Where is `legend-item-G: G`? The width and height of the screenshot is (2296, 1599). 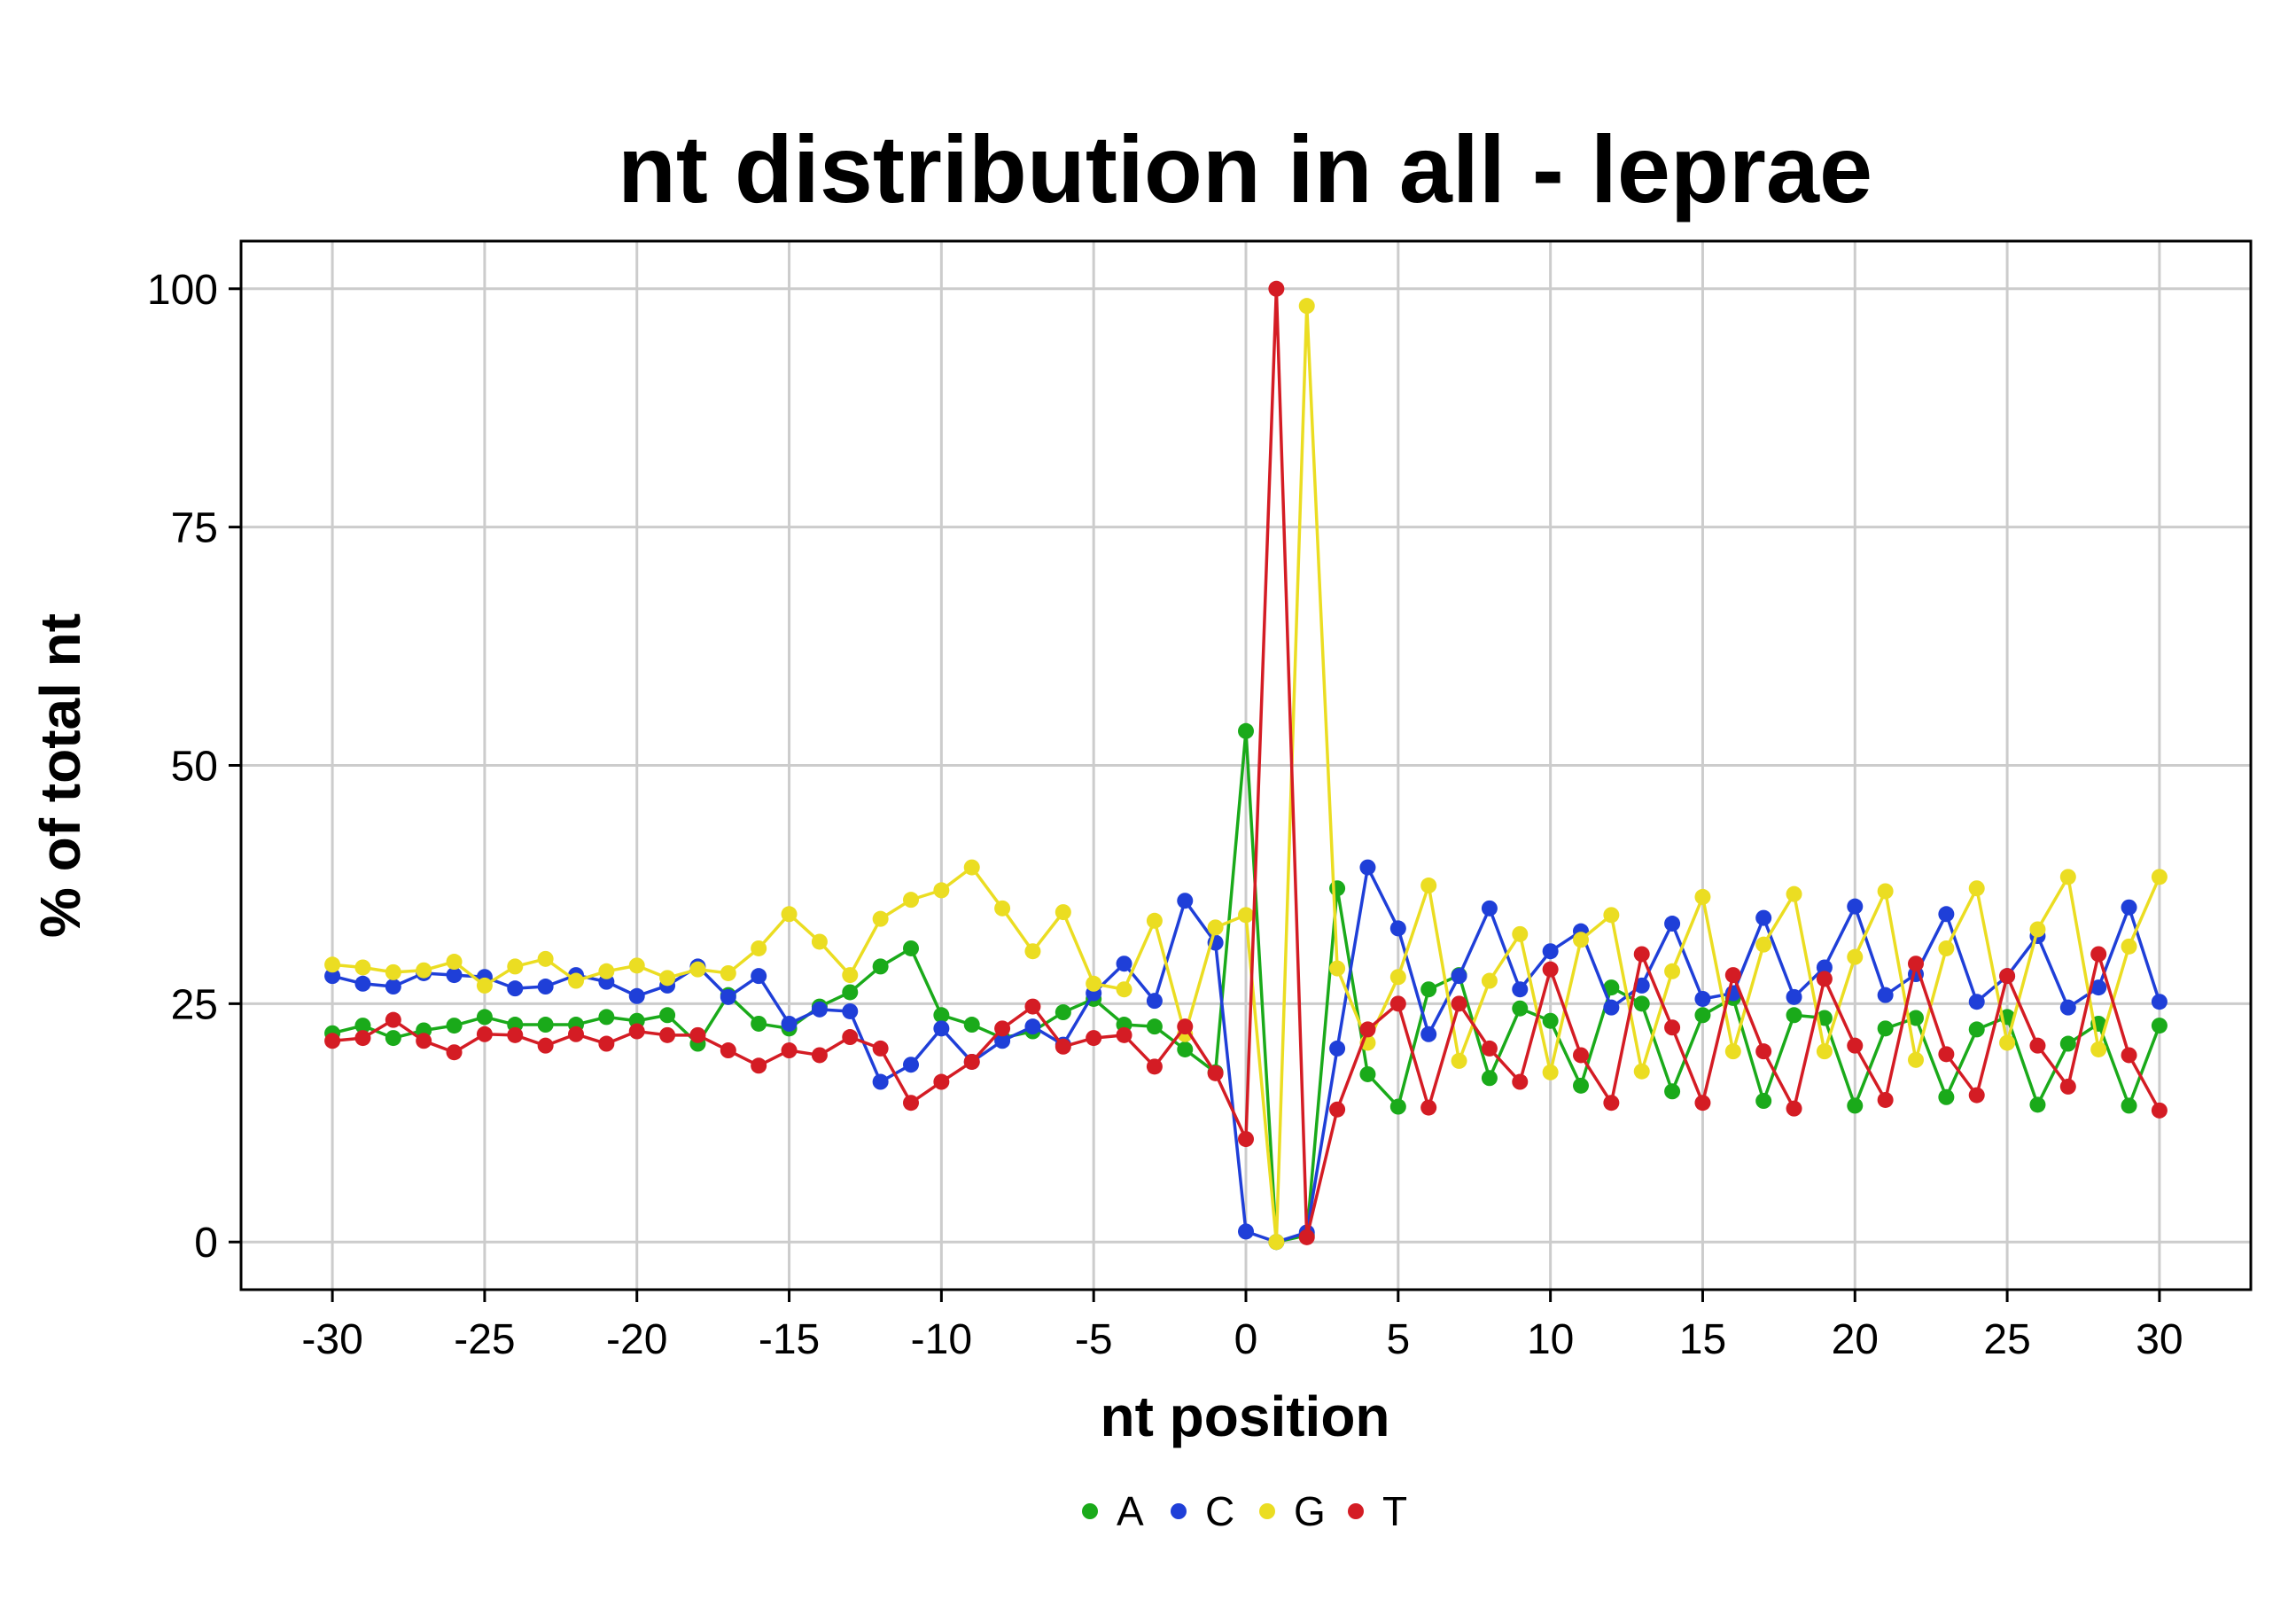
legend-item-G: G is located at coordinates (1292, 1511).